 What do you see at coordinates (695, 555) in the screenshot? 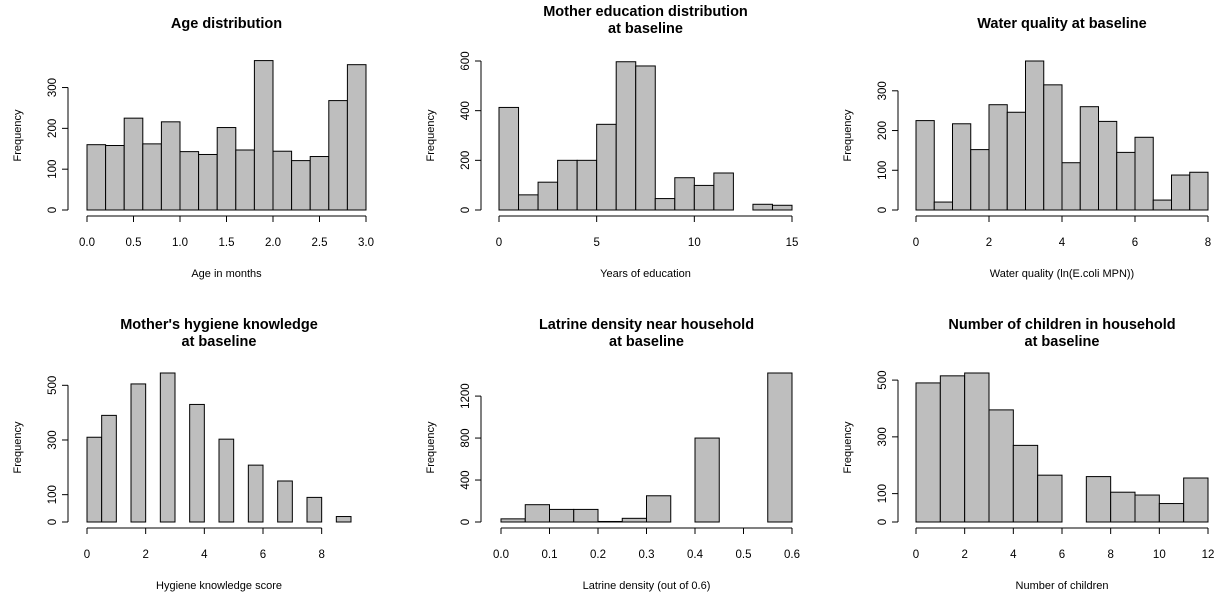
I see `x-tick-label: 0.4` at bounding box center [695, 555].